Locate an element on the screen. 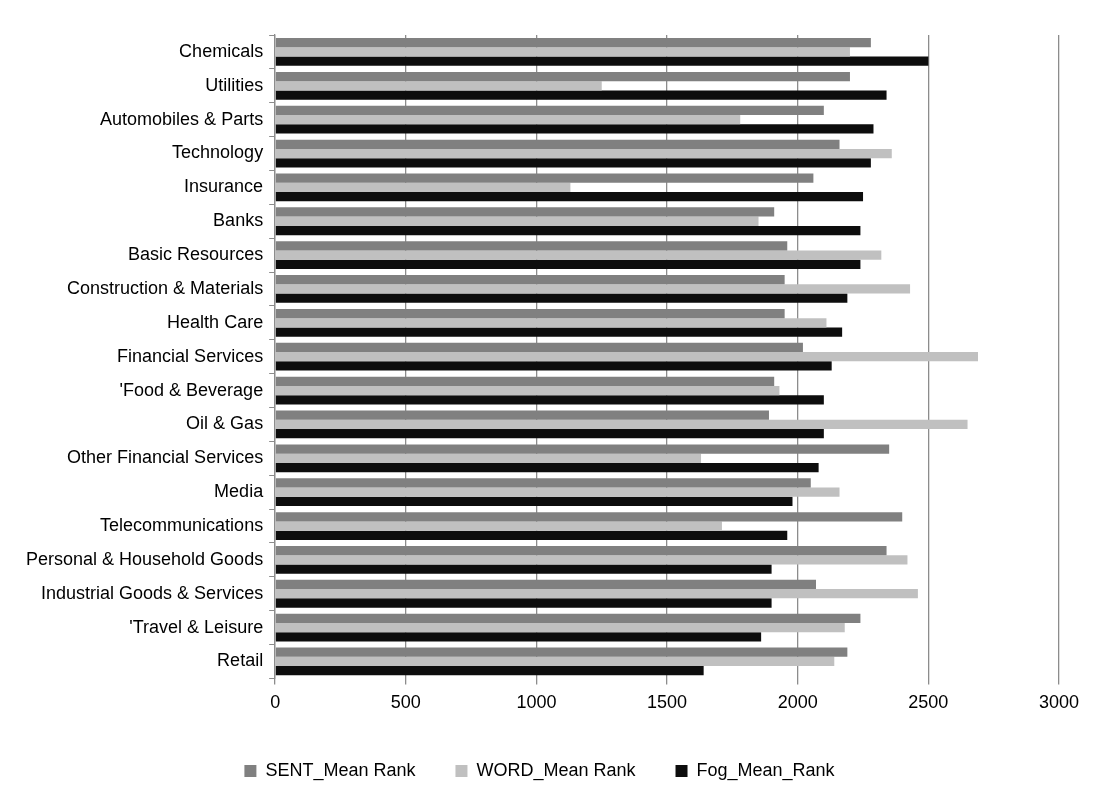 This screenshot has height=805, width=1099. y-tick-label: Oil & Gas is located at coordinates (225, 423).